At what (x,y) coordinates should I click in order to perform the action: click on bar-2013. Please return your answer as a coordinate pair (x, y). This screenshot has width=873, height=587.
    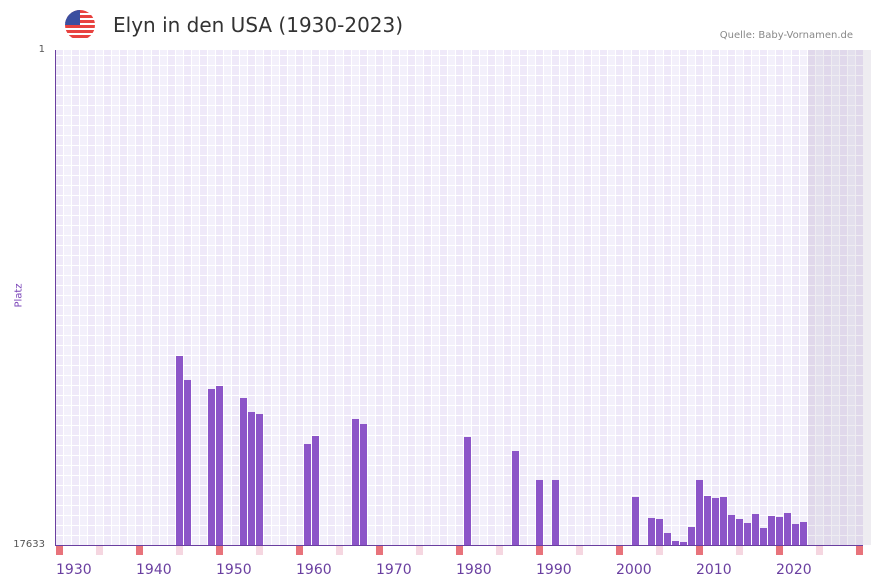
    Looking at the image, I should click on (723, 520).